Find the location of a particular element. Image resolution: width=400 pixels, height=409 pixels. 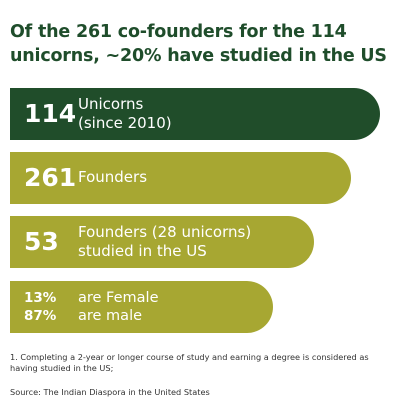

bar-value: 53 is located at coordinates (41, 241).